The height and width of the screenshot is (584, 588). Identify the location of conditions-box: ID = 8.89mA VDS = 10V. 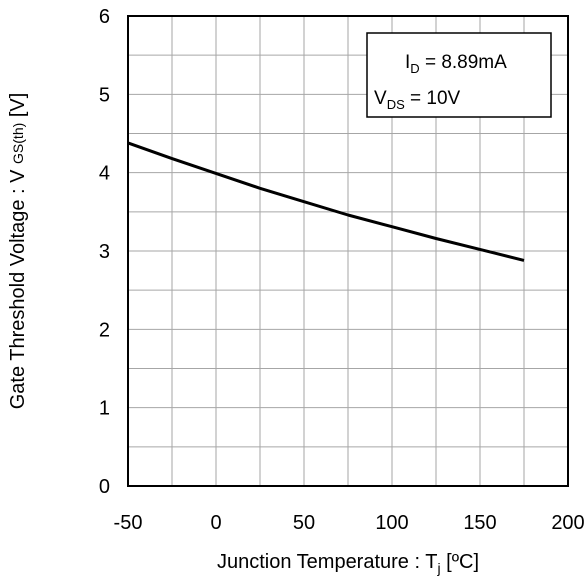
(459, 75).